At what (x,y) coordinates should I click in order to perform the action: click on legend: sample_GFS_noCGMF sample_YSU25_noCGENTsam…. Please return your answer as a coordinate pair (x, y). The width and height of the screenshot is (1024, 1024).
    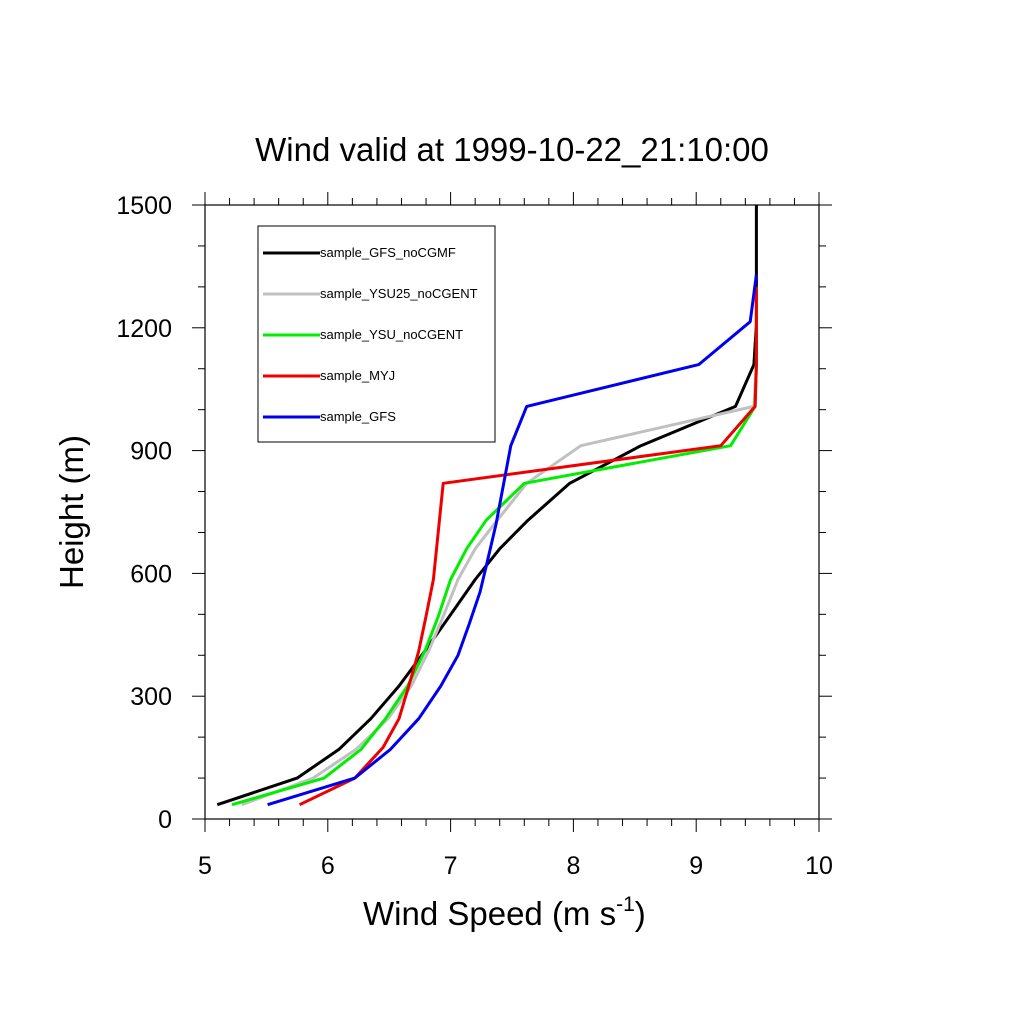
    Looking at the image, I should click on (376, 334).